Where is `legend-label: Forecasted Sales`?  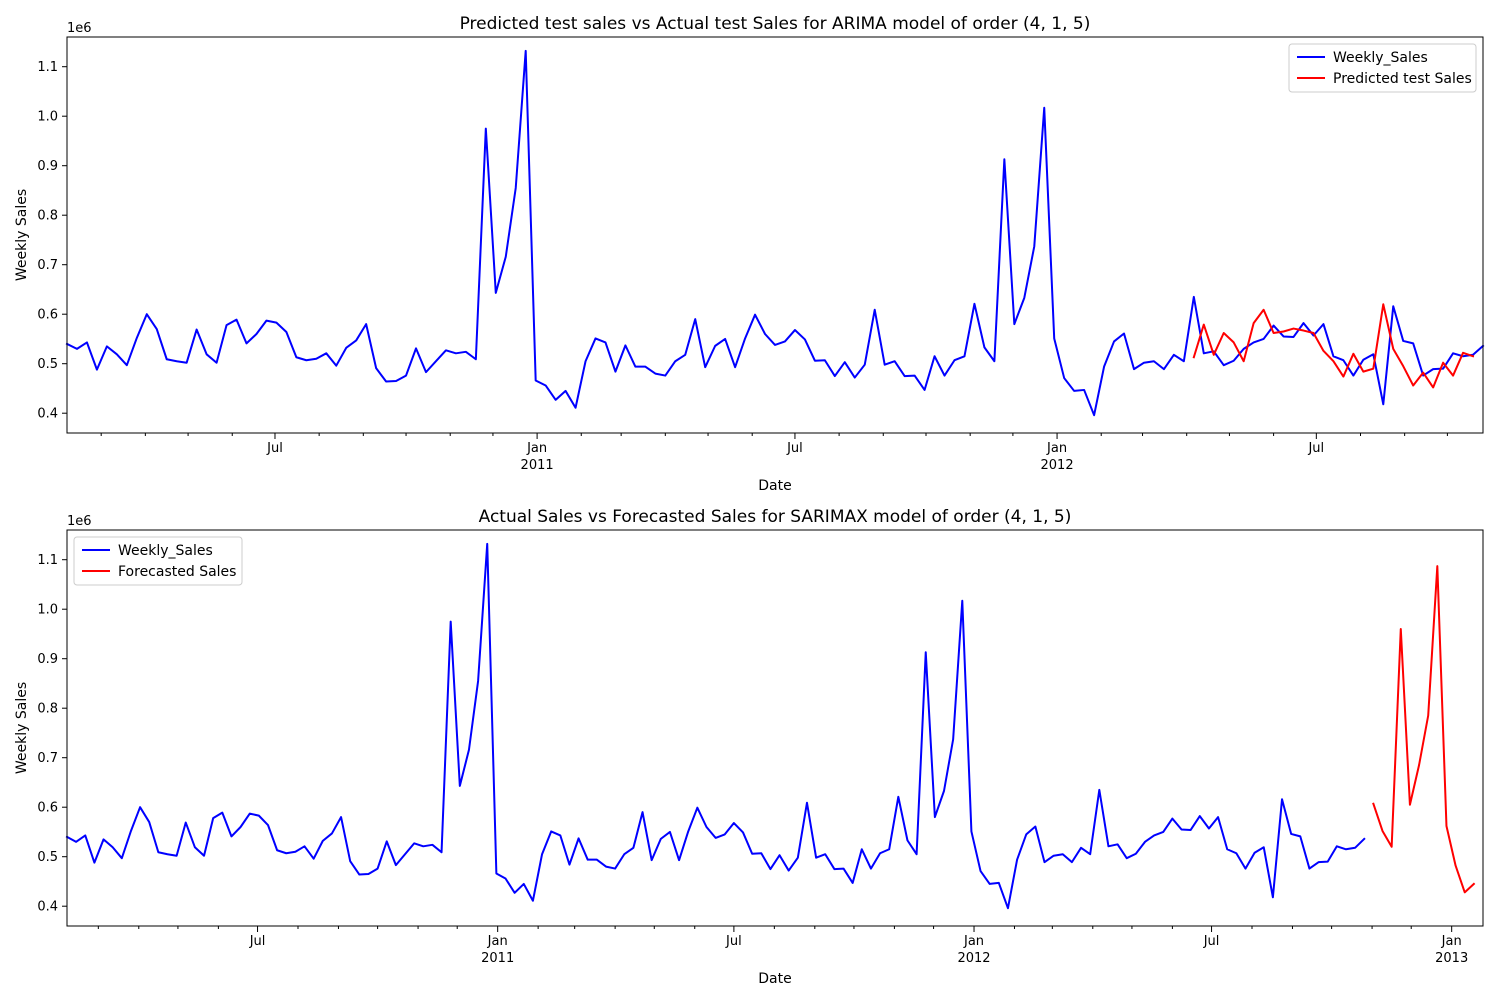
legend-label: Forecasted Sales is located at coordinates (177, 572).